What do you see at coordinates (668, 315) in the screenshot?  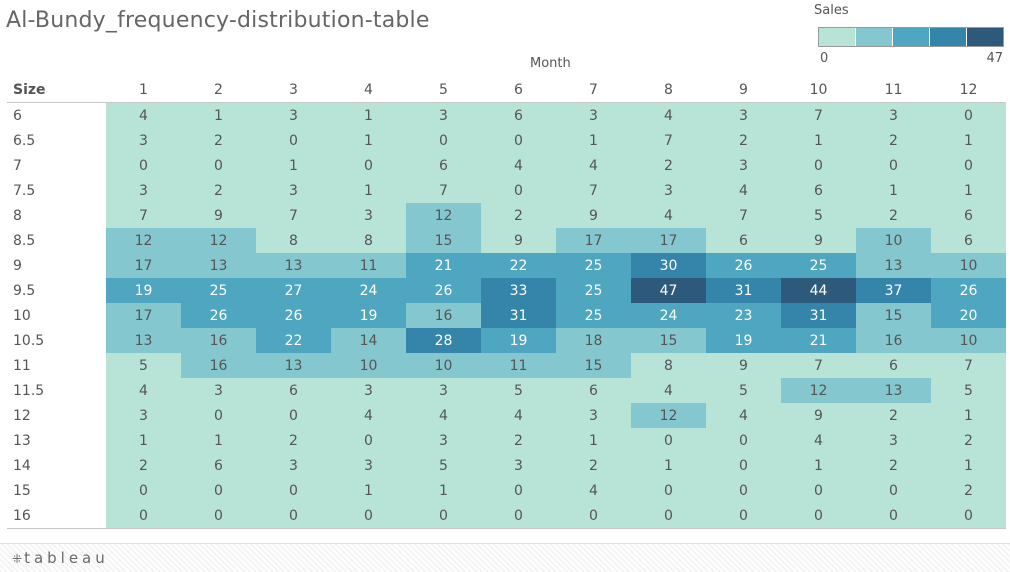 I see `heatmap-cell: 24` at bounding box center [668, 315].